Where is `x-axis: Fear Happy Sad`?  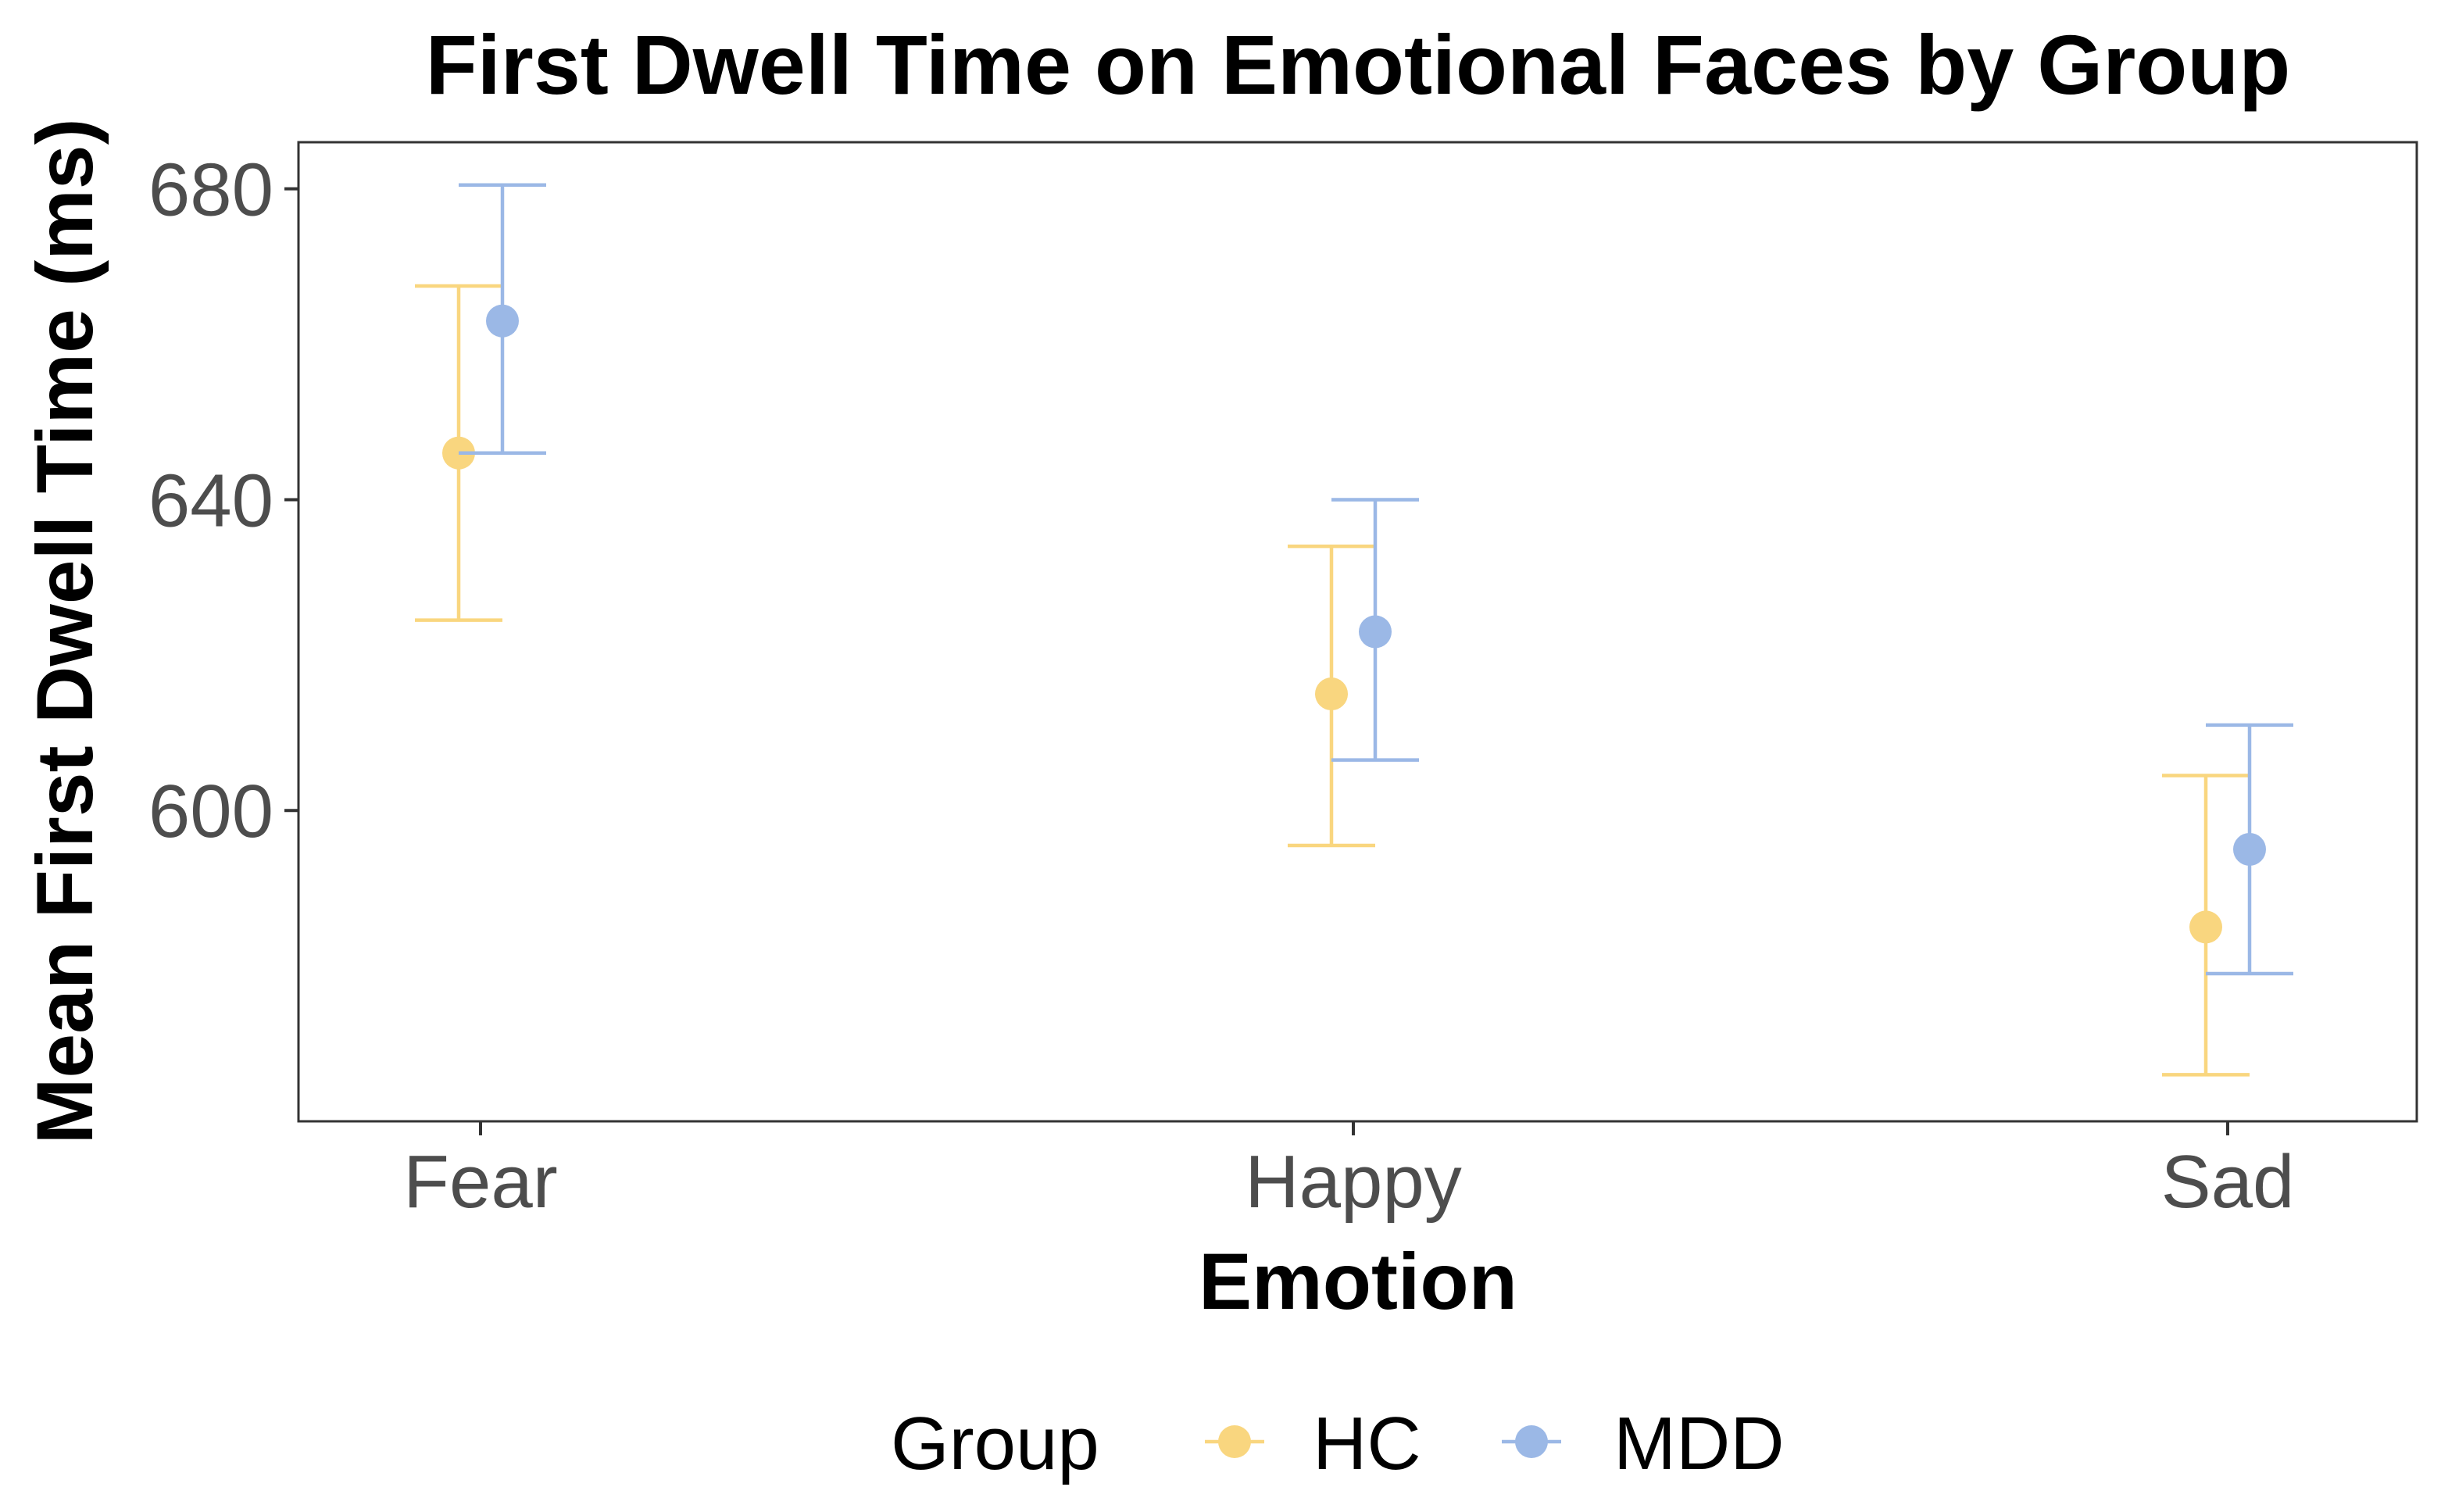
x-axis: Fear Happy Sad is located at coordinates (1348, 1172).